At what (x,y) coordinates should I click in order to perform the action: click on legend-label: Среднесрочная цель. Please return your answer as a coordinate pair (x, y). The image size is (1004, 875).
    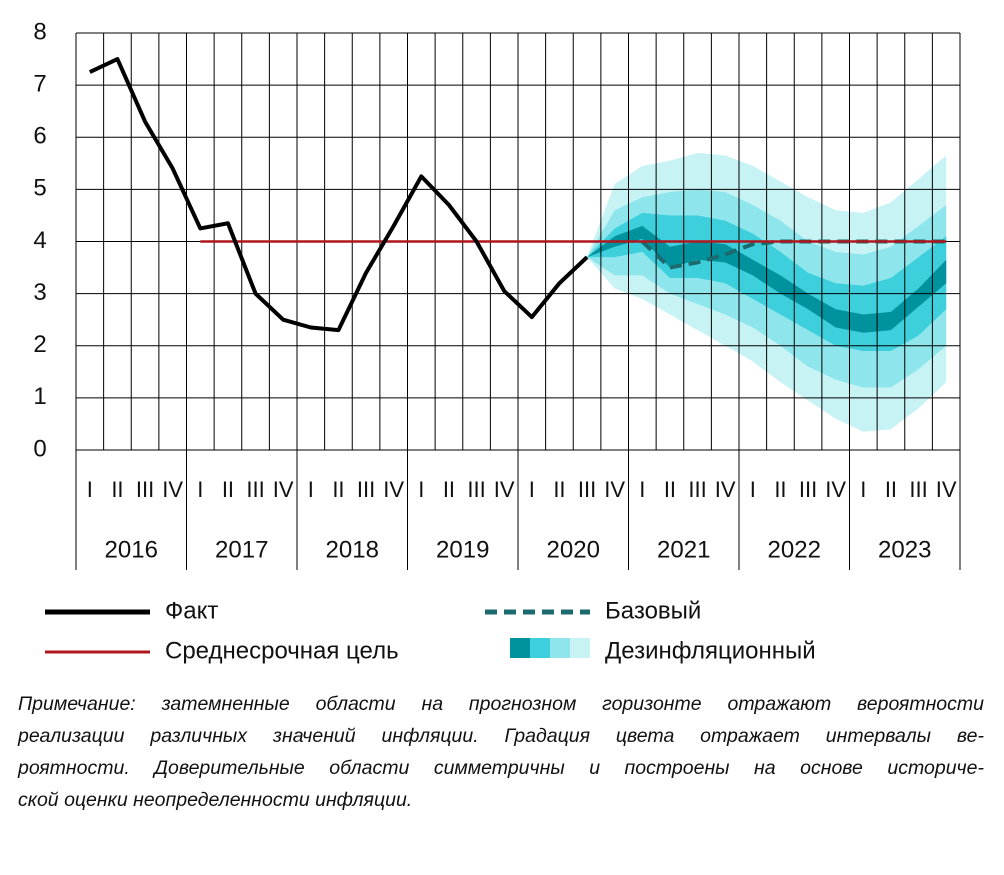
    Looking at the image, I should click on (282, 650).